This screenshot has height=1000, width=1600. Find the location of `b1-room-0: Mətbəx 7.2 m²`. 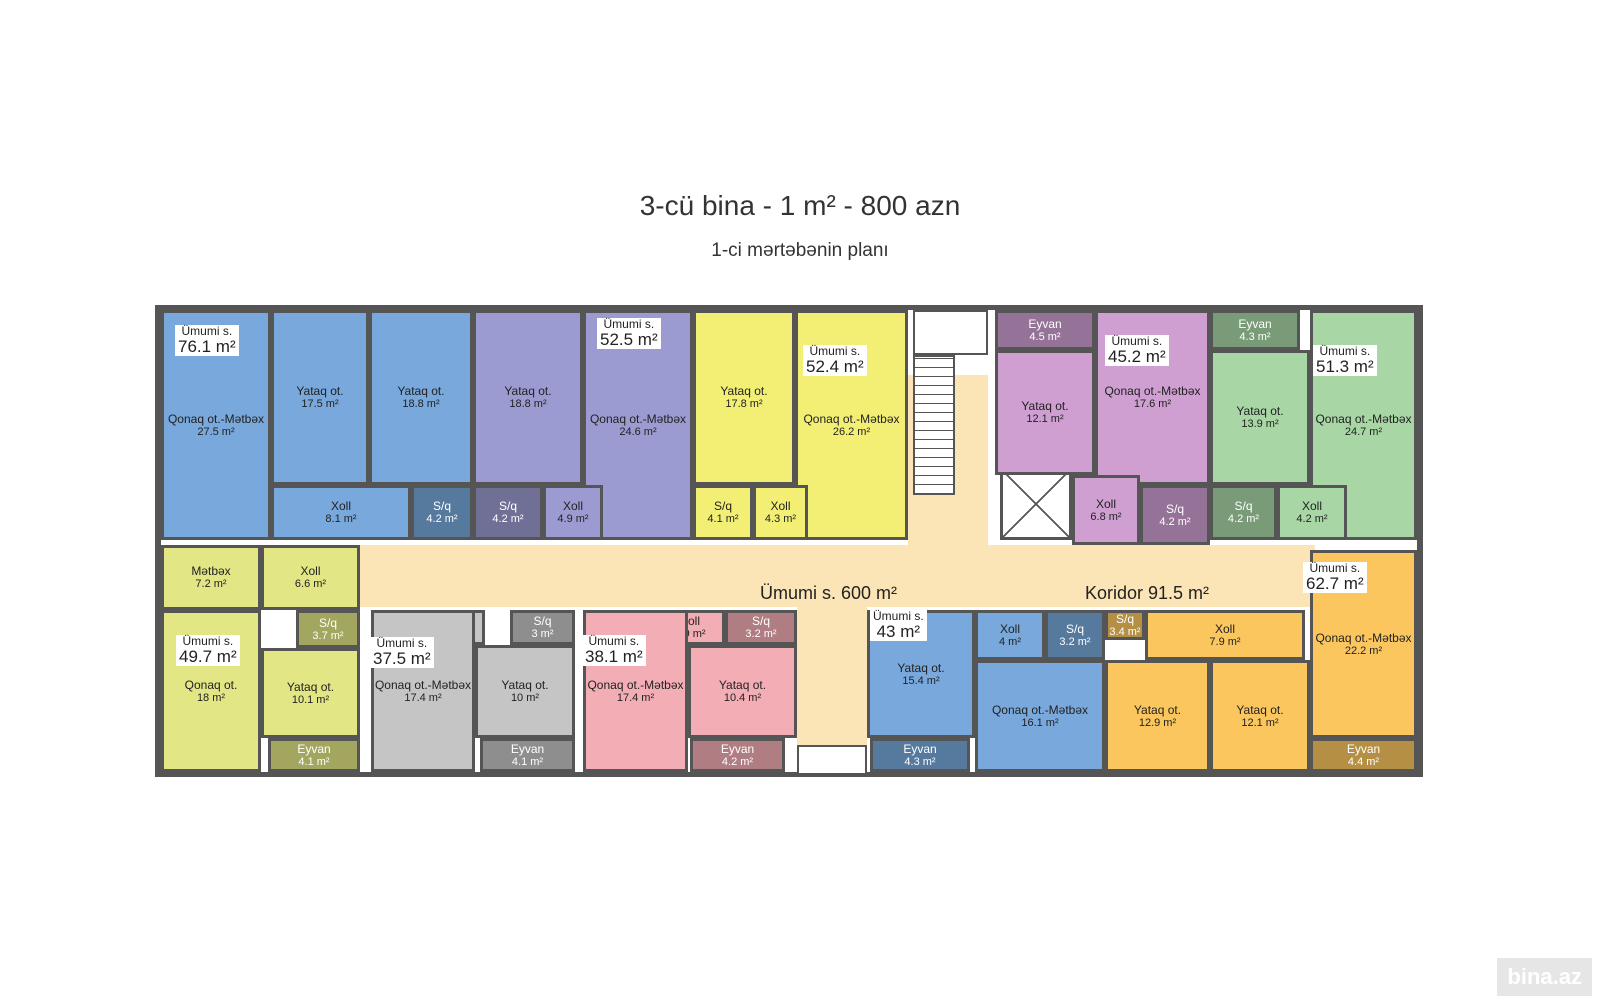

b1-room-0: Mətbəx 7.2 m² is located at coordinates (211, 577).